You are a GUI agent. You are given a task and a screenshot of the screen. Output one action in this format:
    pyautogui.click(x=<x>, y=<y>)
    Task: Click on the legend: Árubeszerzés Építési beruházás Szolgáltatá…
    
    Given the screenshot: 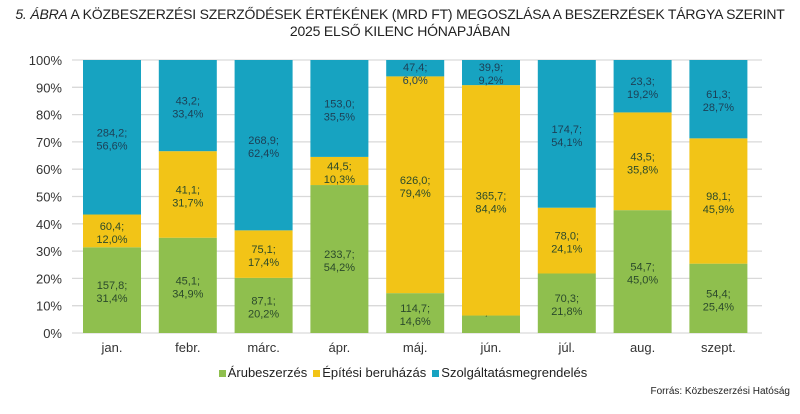 What is the action you would take?
    pyautogui.click(x=400, y=372)
    